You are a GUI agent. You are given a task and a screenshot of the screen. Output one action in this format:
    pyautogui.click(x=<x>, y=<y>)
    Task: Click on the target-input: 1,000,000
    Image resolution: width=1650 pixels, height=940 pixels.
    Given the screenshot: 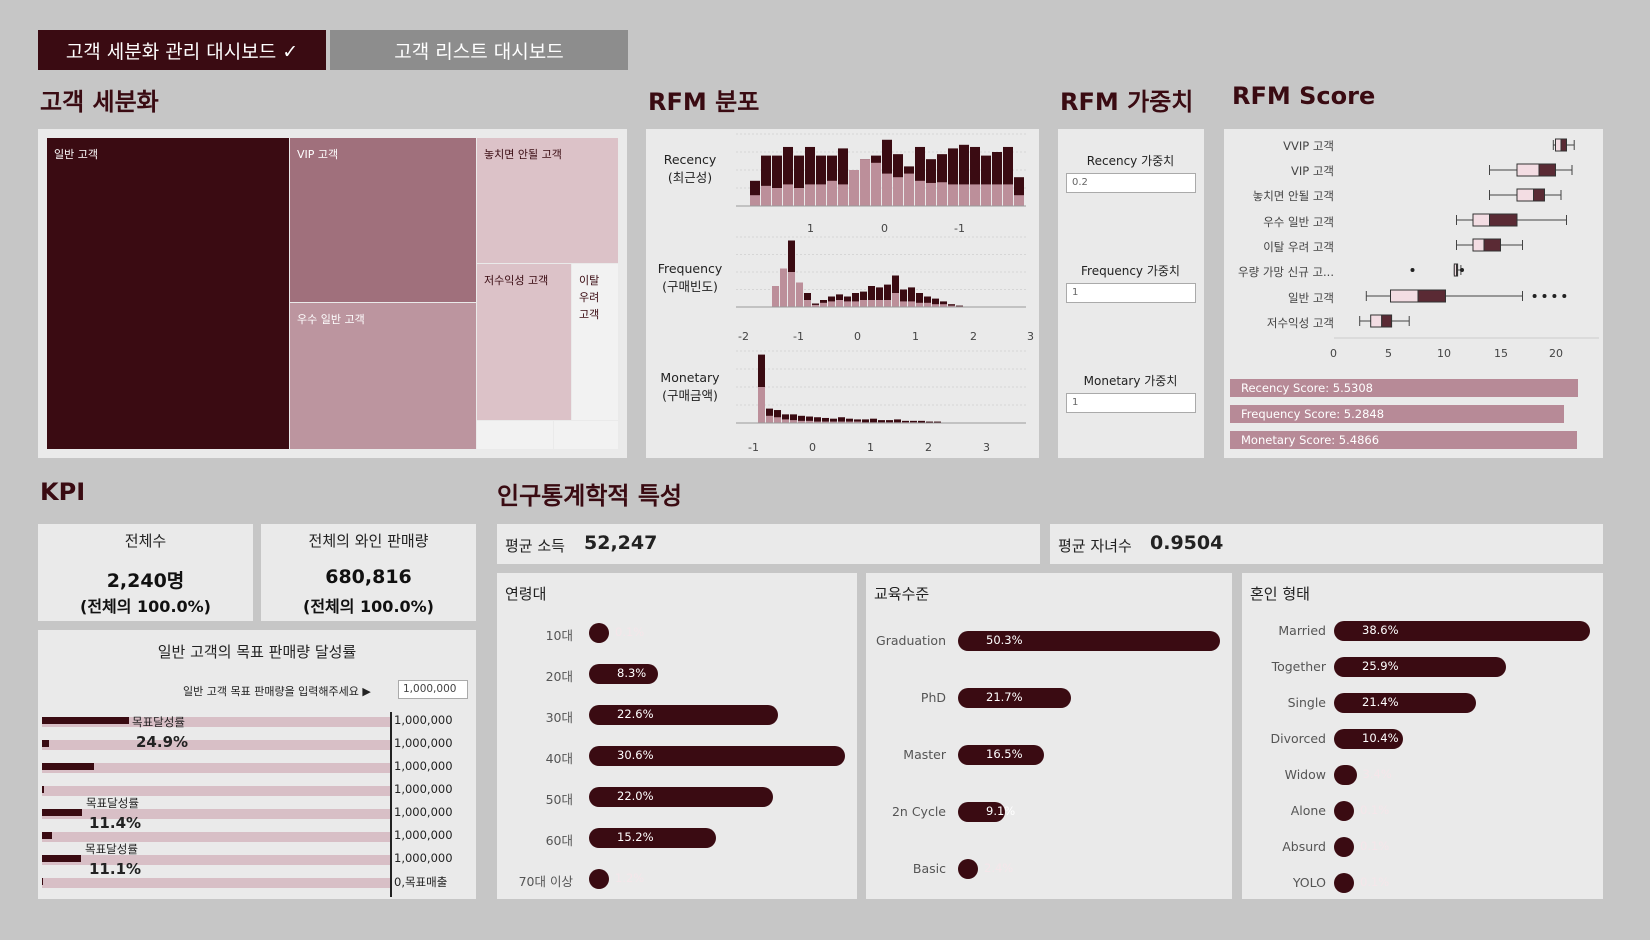 What is the action you would take?
    pyautogui.click(x=433, y=689)
    